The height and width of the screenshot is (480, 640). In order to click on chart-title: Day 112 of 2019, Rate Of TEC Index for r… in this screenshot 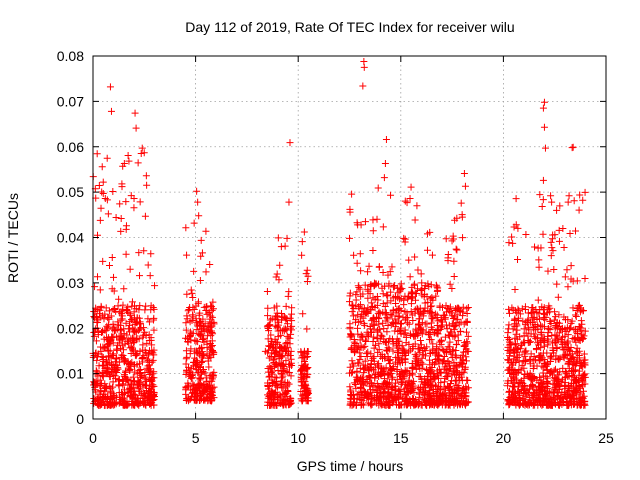, I will do `click(349, 27)`.